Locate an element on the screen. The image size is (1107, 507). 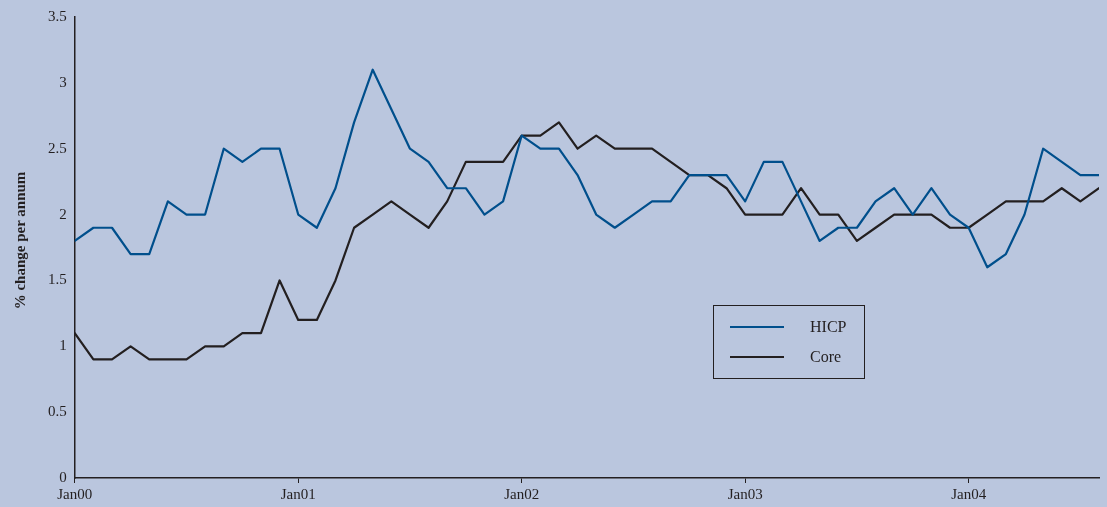
y-axis-title: % change per annum is located at coordinates (20, 241).